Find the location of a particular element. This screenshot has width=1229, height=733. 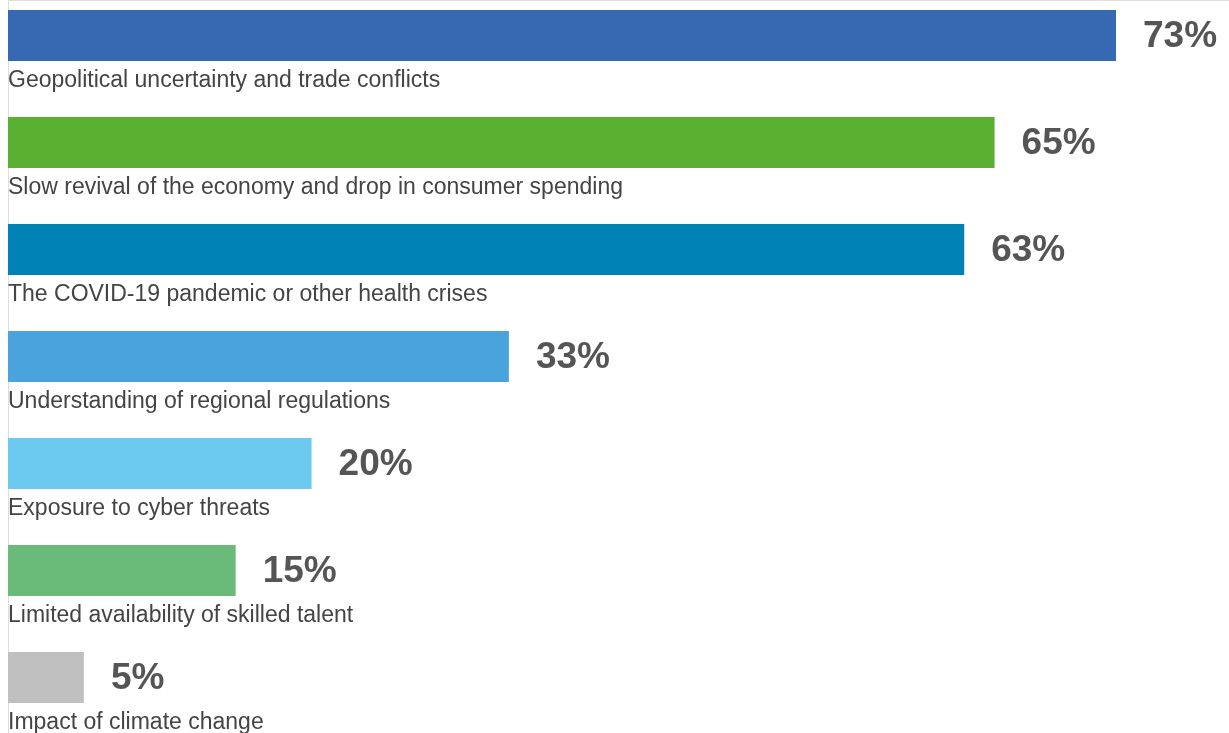

y-tick-label: The COVID-19 pandemic or other health crises is located at coordinates (248, 293).